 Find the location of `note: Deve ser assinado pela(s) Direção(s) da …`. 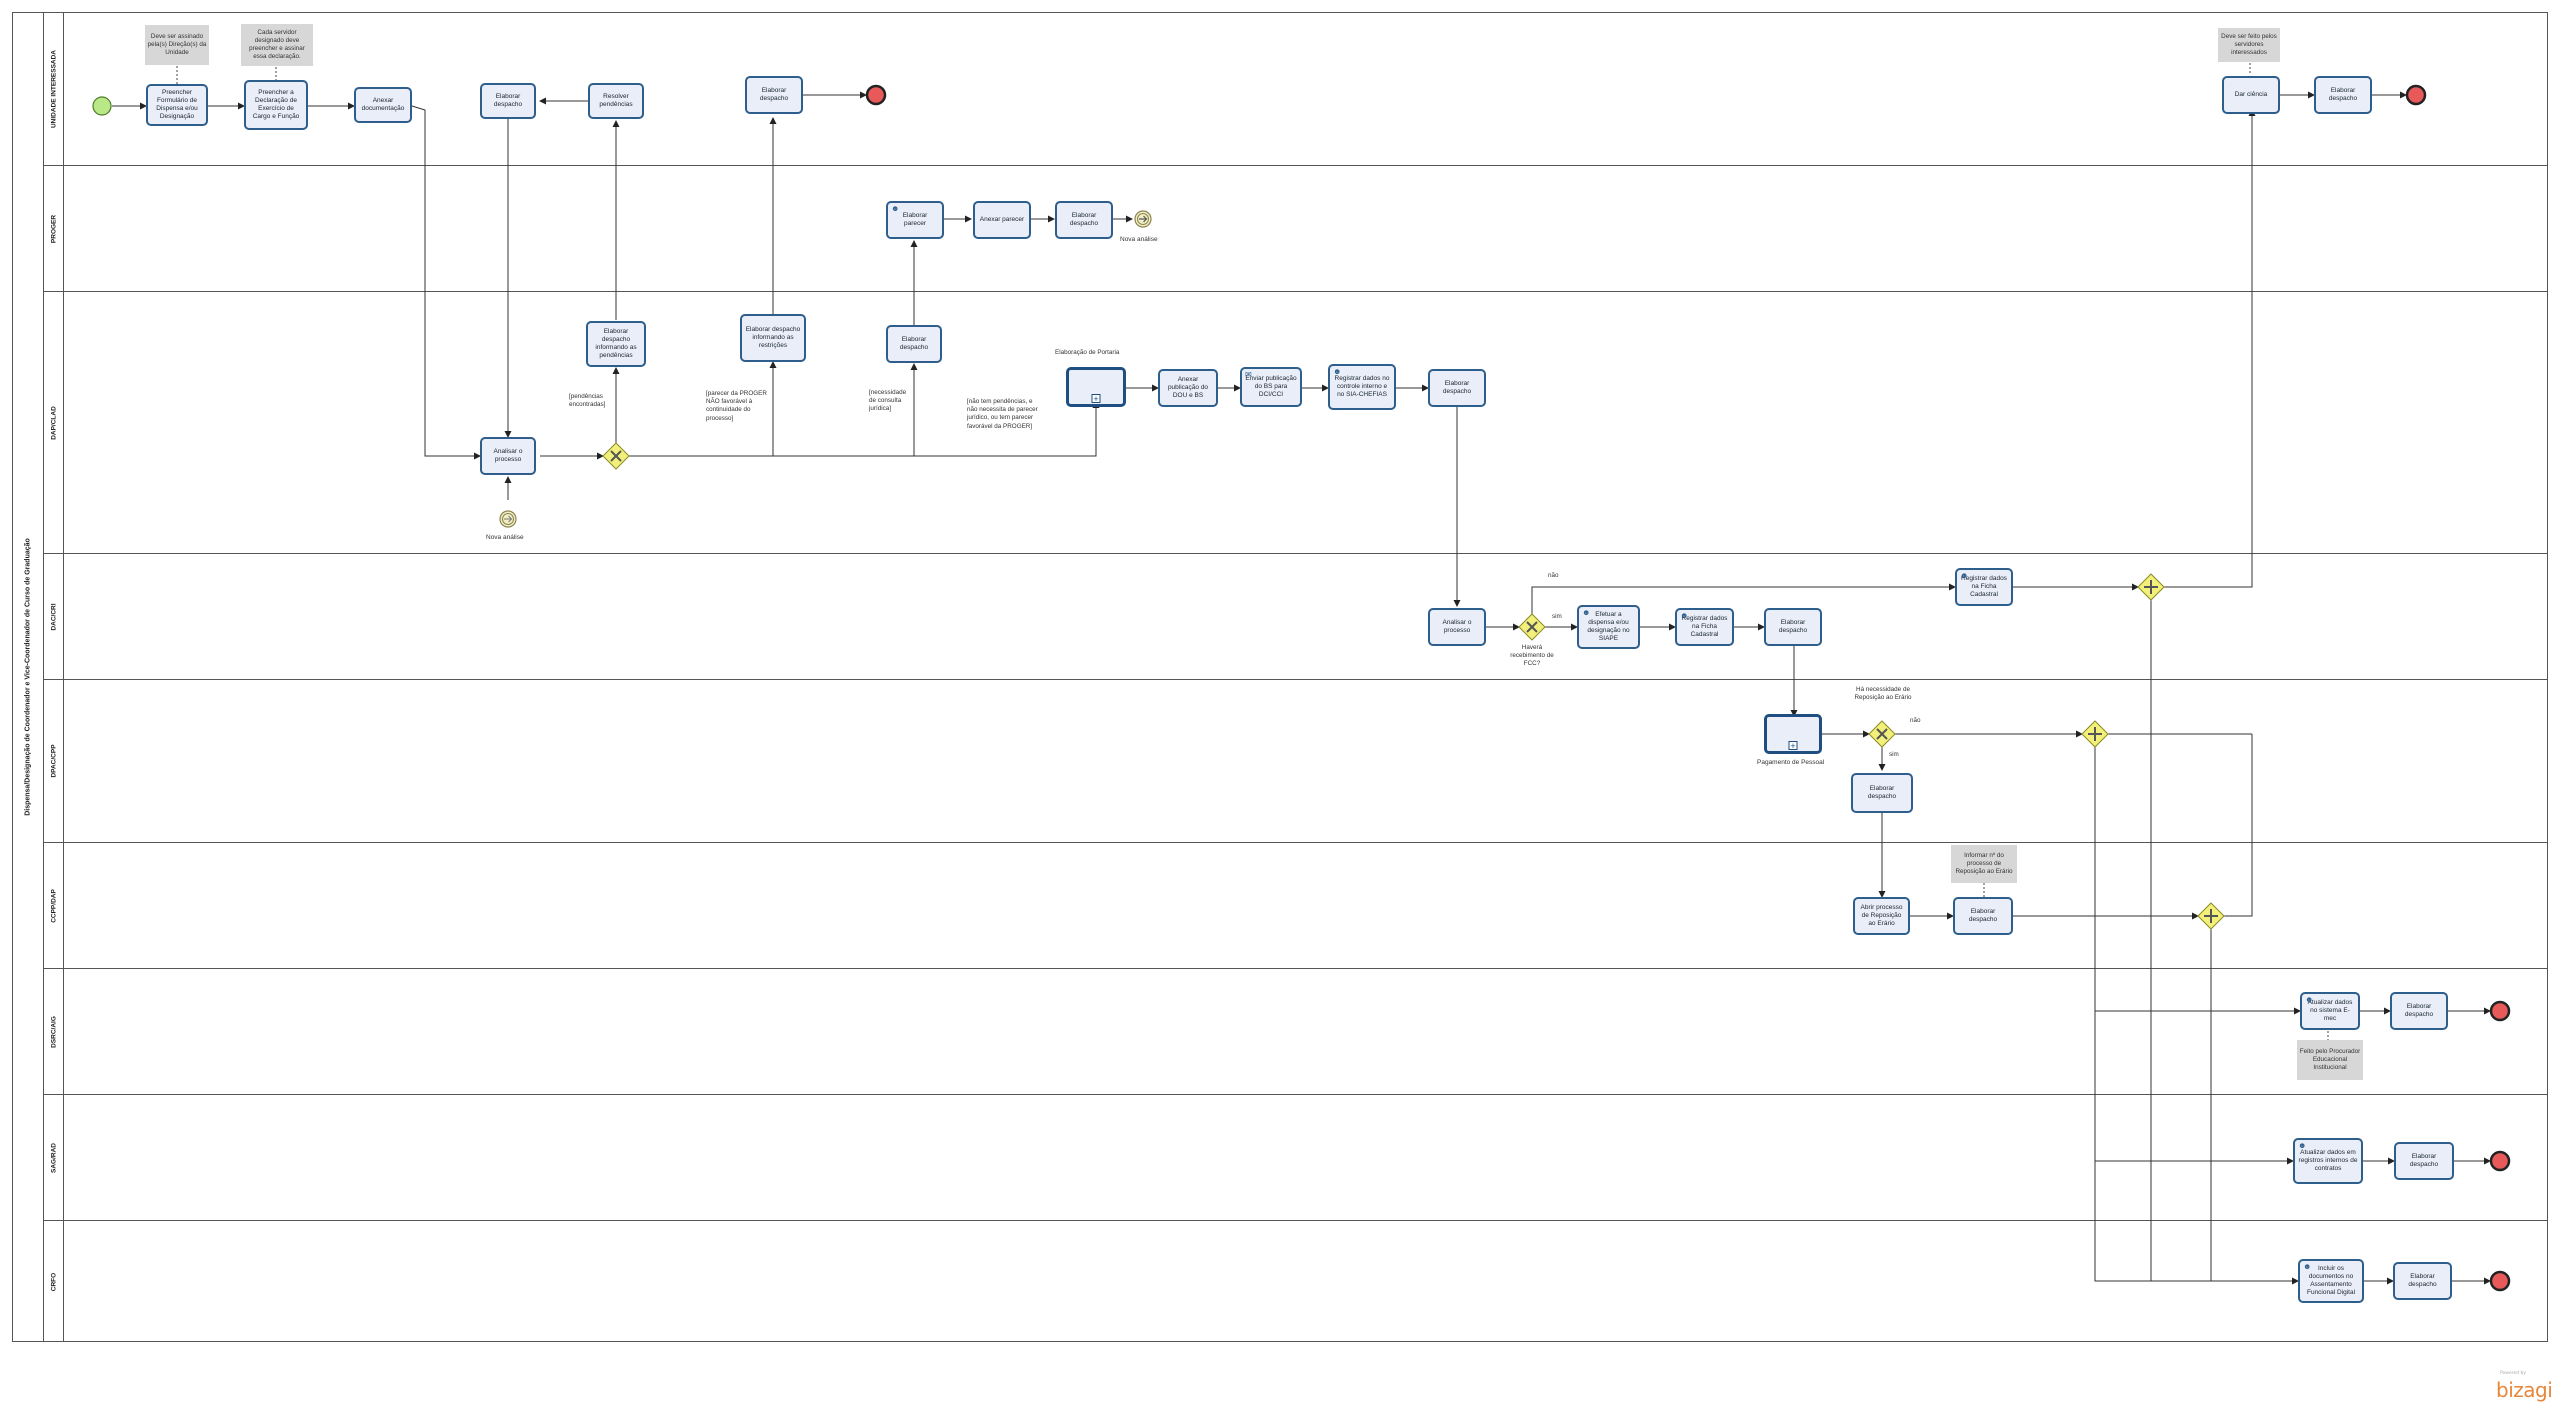

note: Deve ser assinado pela(s) Direção(s) da … is located at coordinates (177, 45).